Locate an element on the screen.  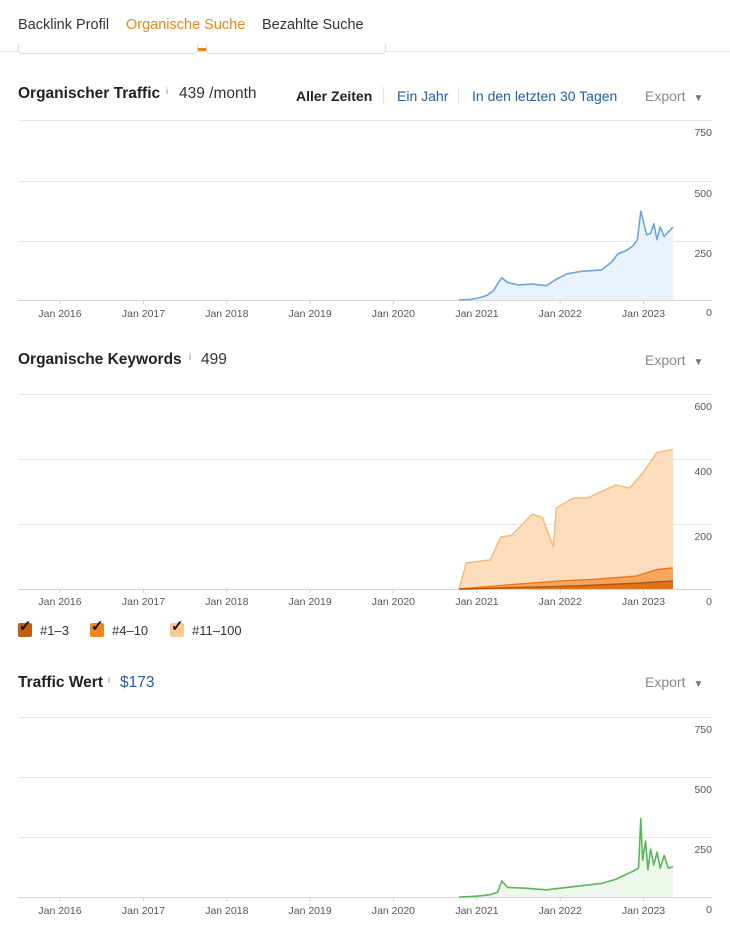
y-tick-label: 400 is located at coordinates (703, 472).